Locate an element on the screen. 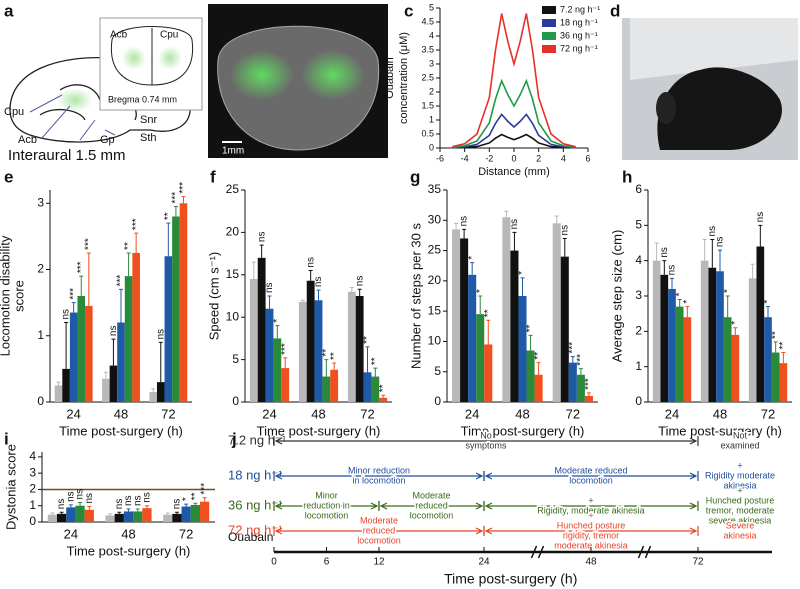  row-label: 18 ng h⁻¹ is located at coordinates (255, 474).